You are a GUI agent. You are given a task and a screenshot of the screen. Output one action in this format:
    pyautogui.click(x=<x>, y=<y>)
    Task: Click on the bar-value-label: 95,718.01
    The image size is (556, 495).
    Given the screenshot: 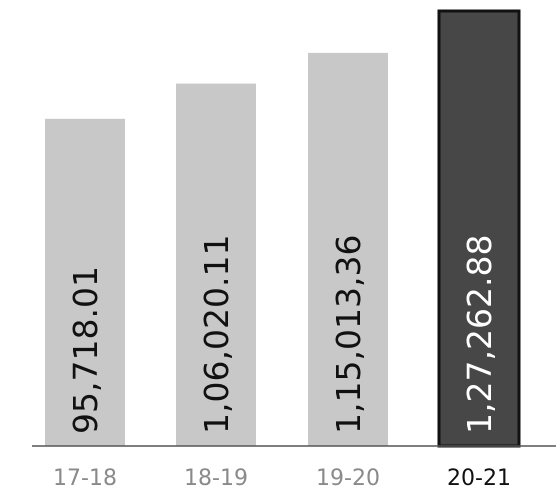 What is the action you would take?
    pyautogui.click(x=85, y=350)
    